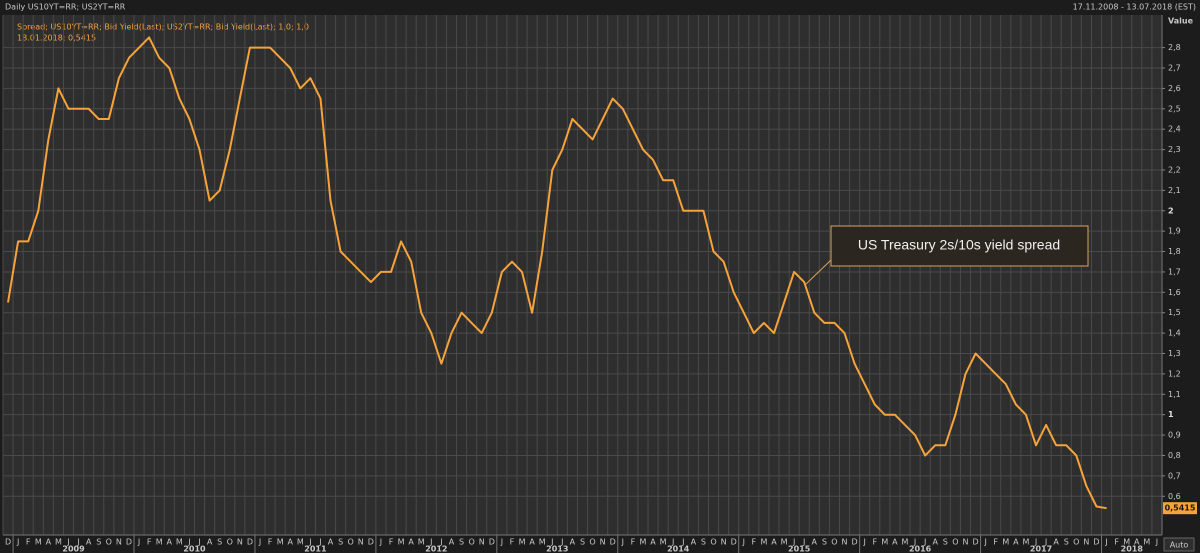 The image size is (1200, 553). I want to click on year-label: 2014, so click(678, 549).